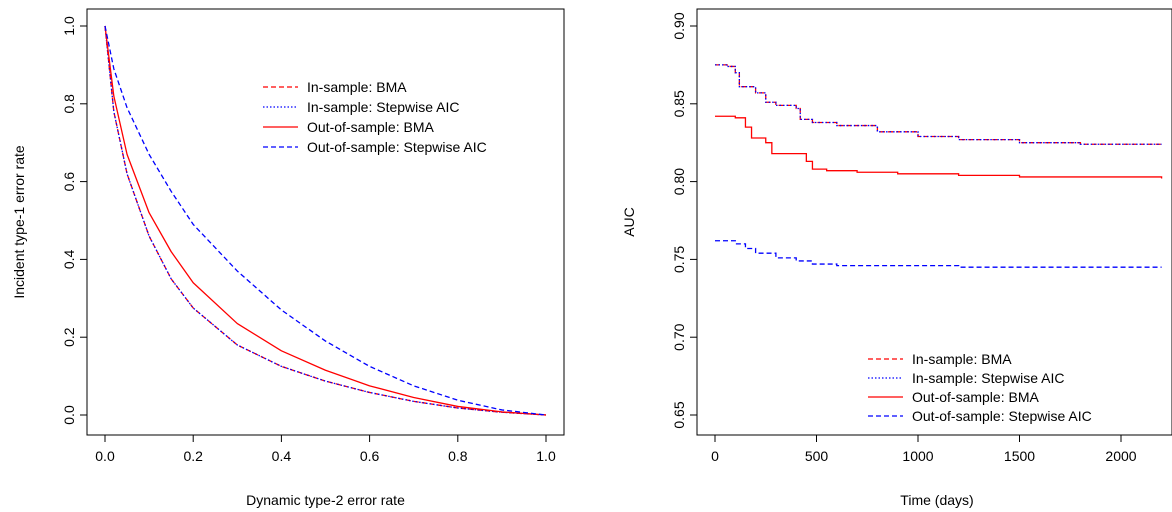  What do you see at coordinates (1019, 456) in the screenshot?
I see `x-tick-label: 1500` at bounding box center [1019, 456].